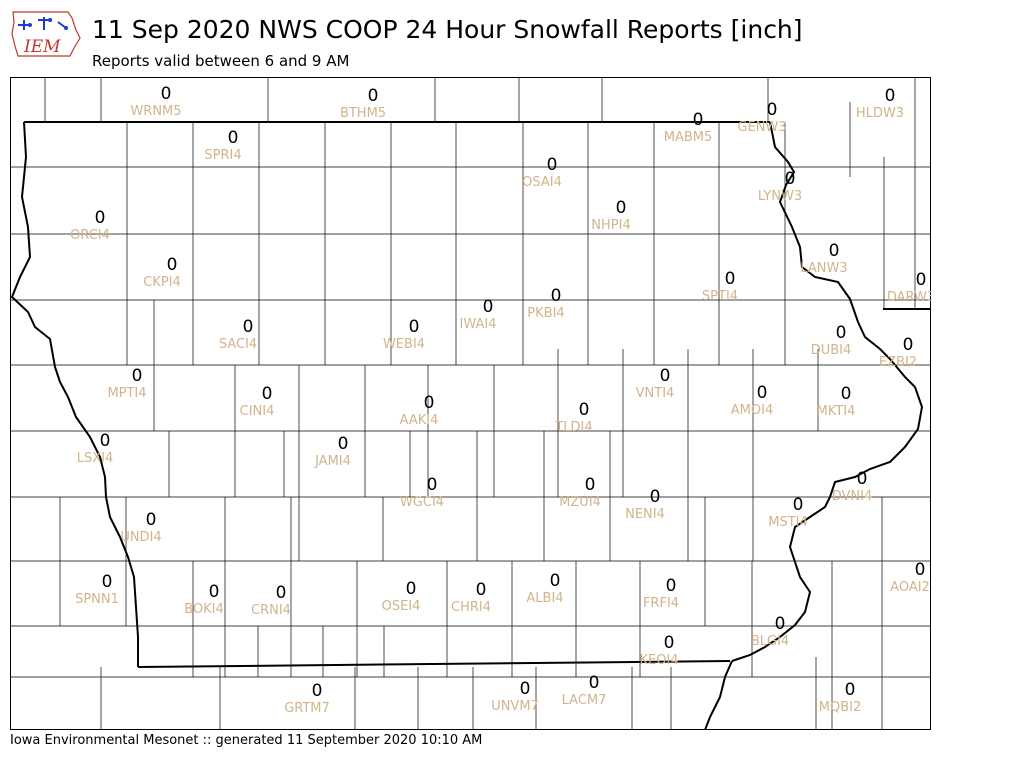 The width and height of the screenshot is (1024, 768). What do you see at coordinates (898, 362) in the screenshot?
I see `station-id: EZBI2` at bounding box center [898, 362].